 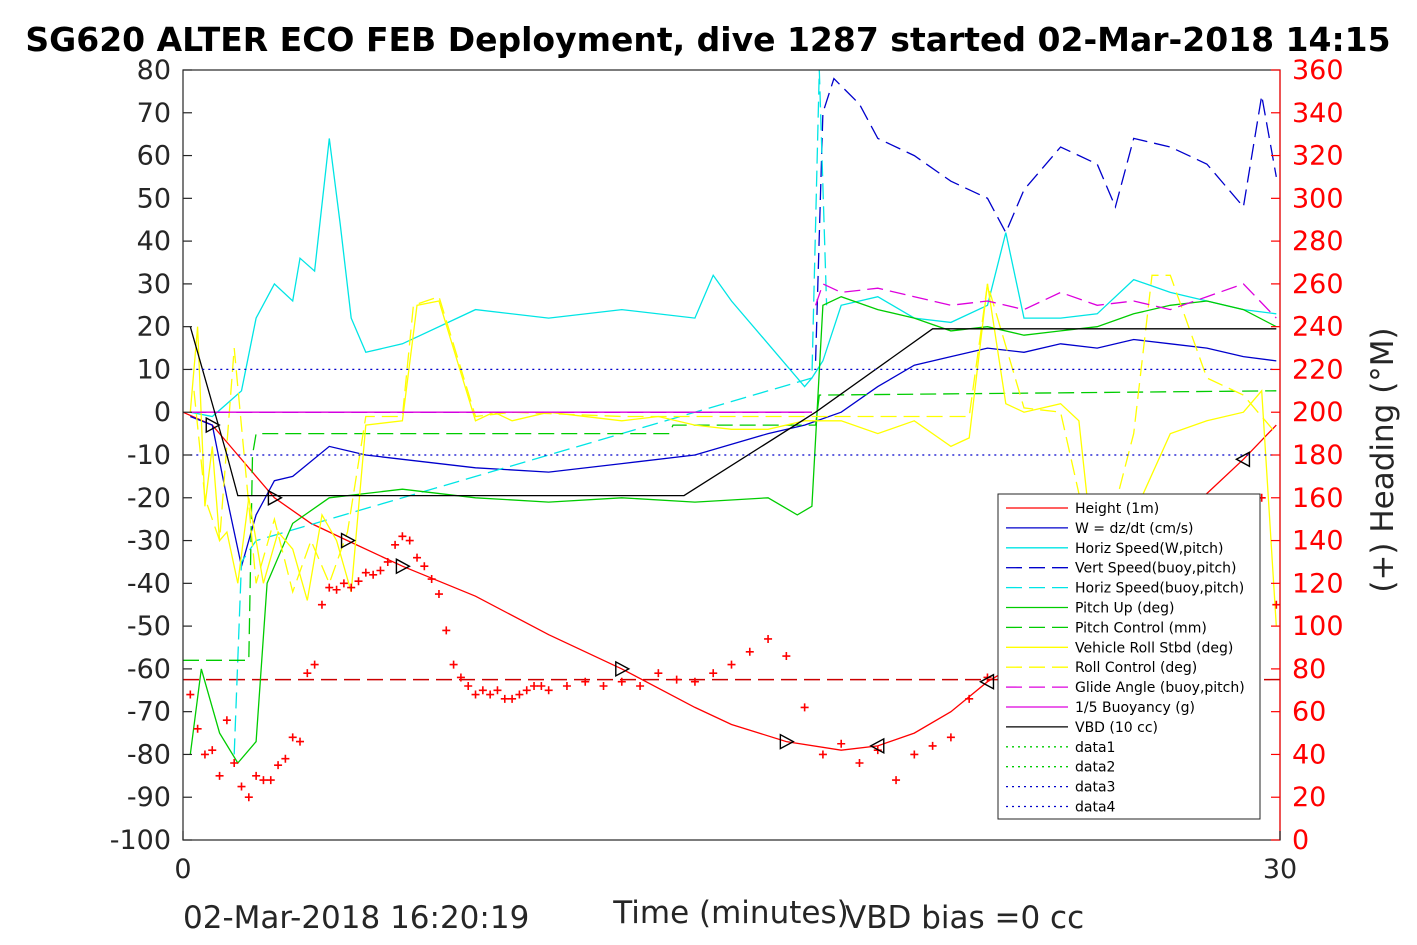 I want to click on left-tick-label: 70, so click(x=154, y=113).